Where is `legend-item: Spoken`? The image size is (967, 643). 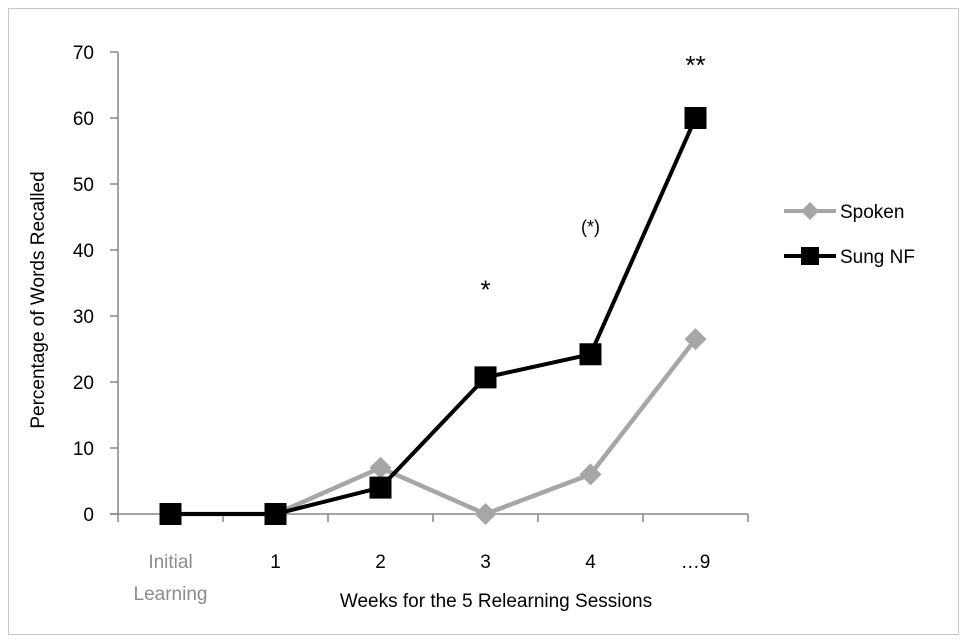
legend-item: Spoken is located at coordinates (844, 212).